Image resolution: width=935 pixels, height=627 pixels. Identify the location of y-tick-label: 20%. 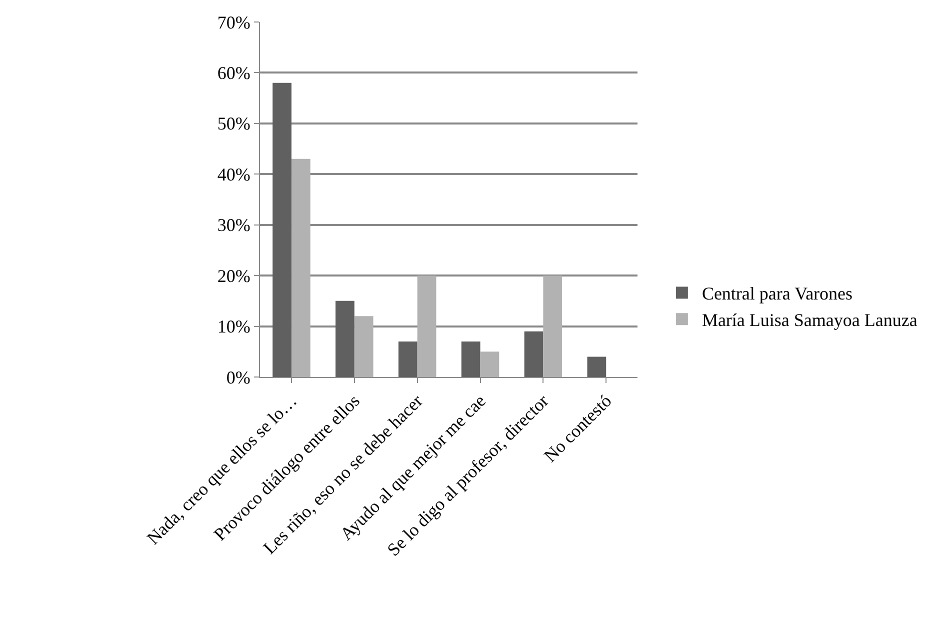
(233, 276).